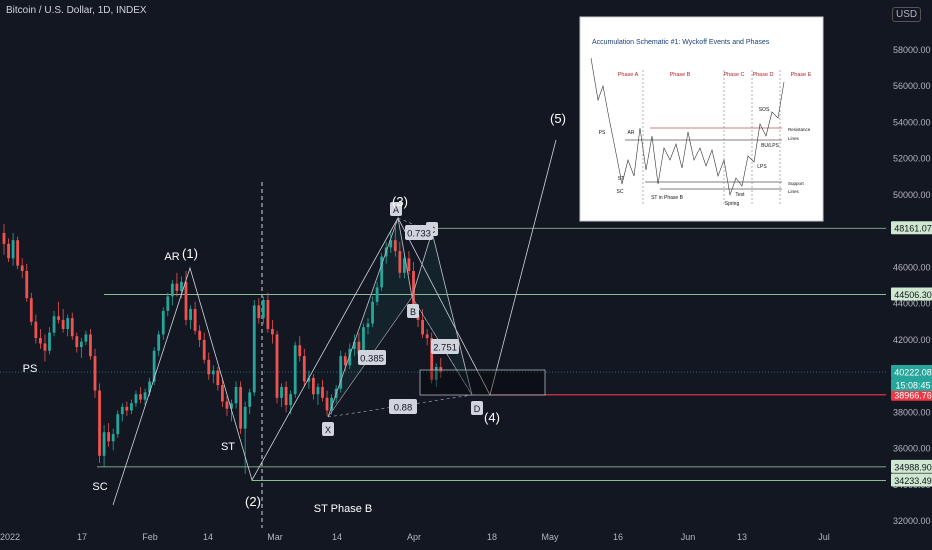 The width and height of the screenshot is (932, 550). What do you see at coordinates (913, 395) in the screenshot?
I see `level-label: 38966.76` at bounding box center [913, 395].